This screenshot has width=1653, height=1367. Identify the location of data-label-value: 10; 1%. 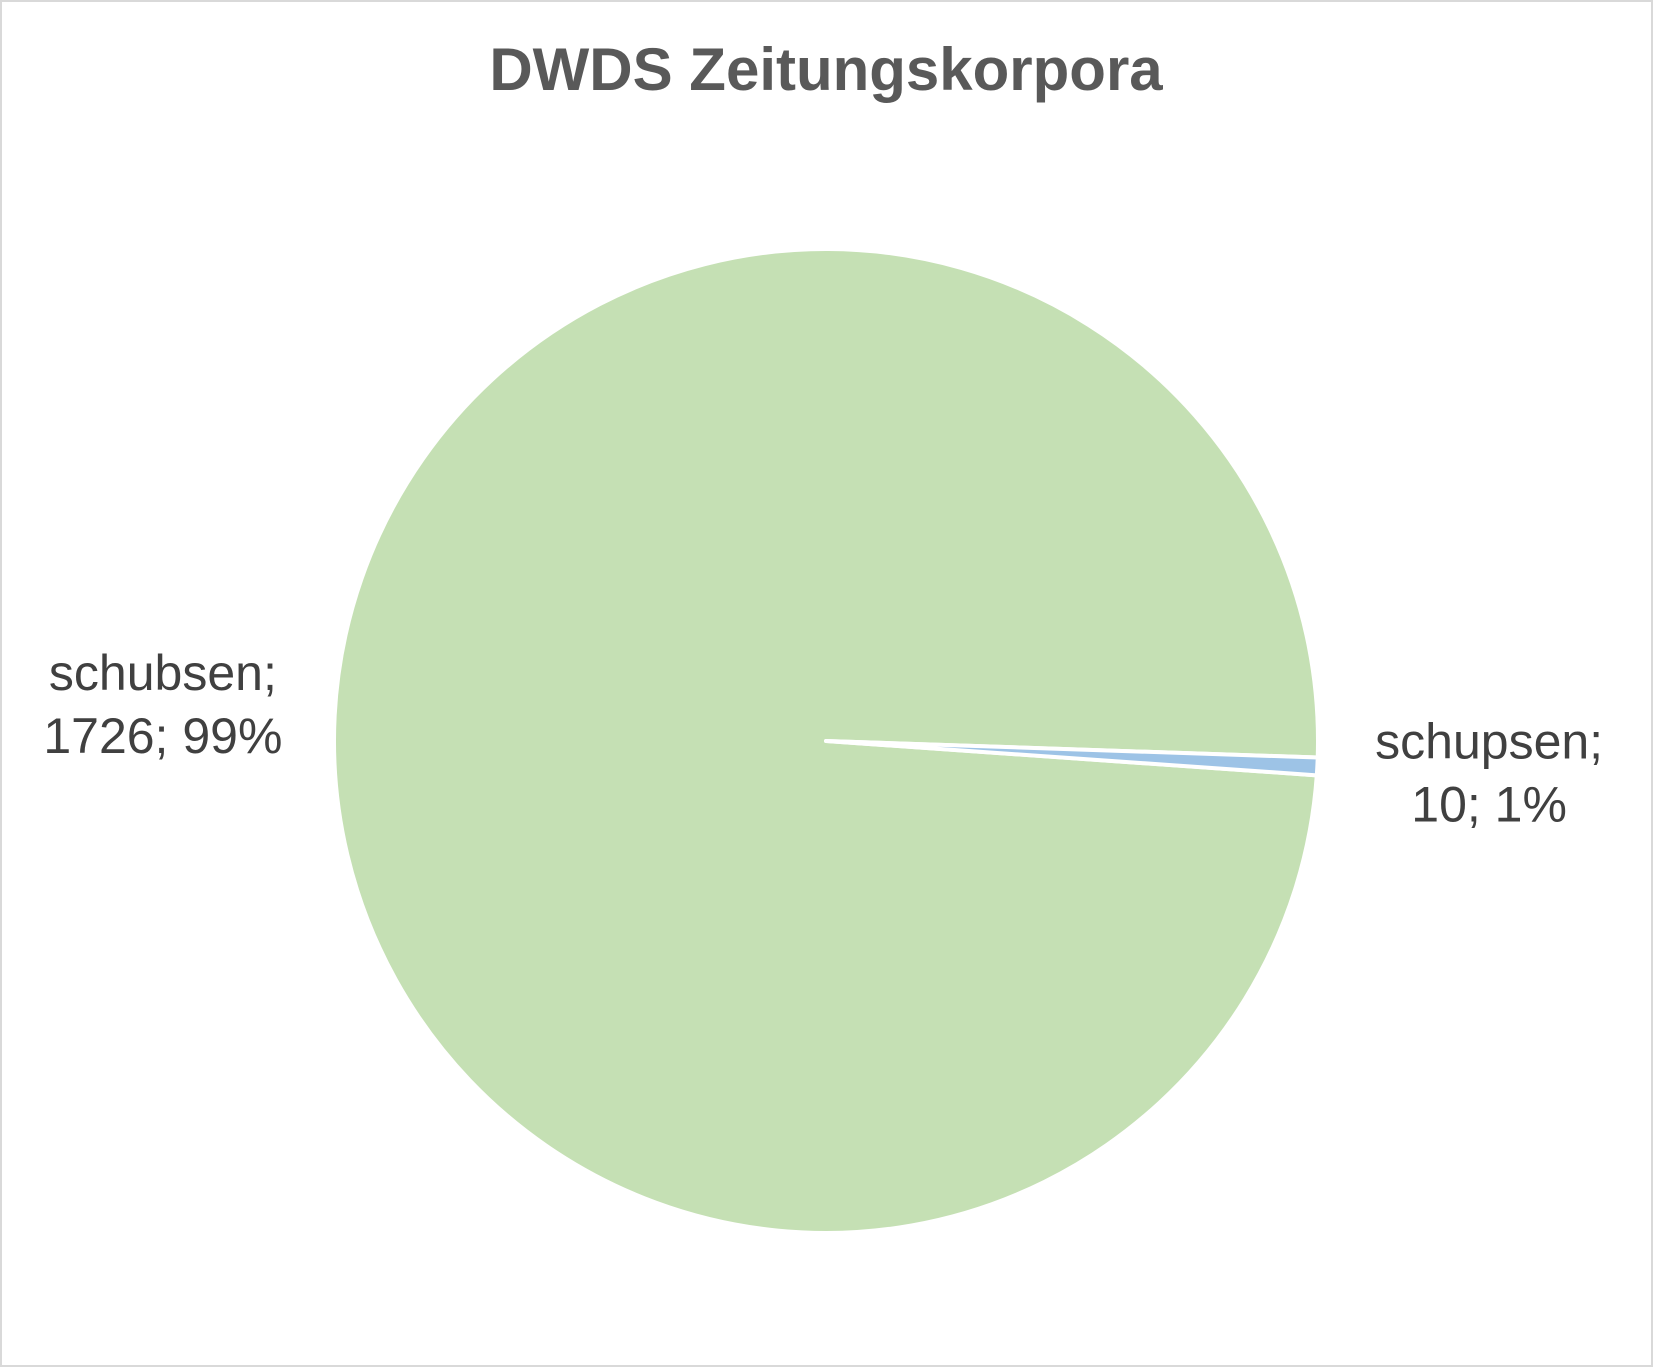
(1489, 805).